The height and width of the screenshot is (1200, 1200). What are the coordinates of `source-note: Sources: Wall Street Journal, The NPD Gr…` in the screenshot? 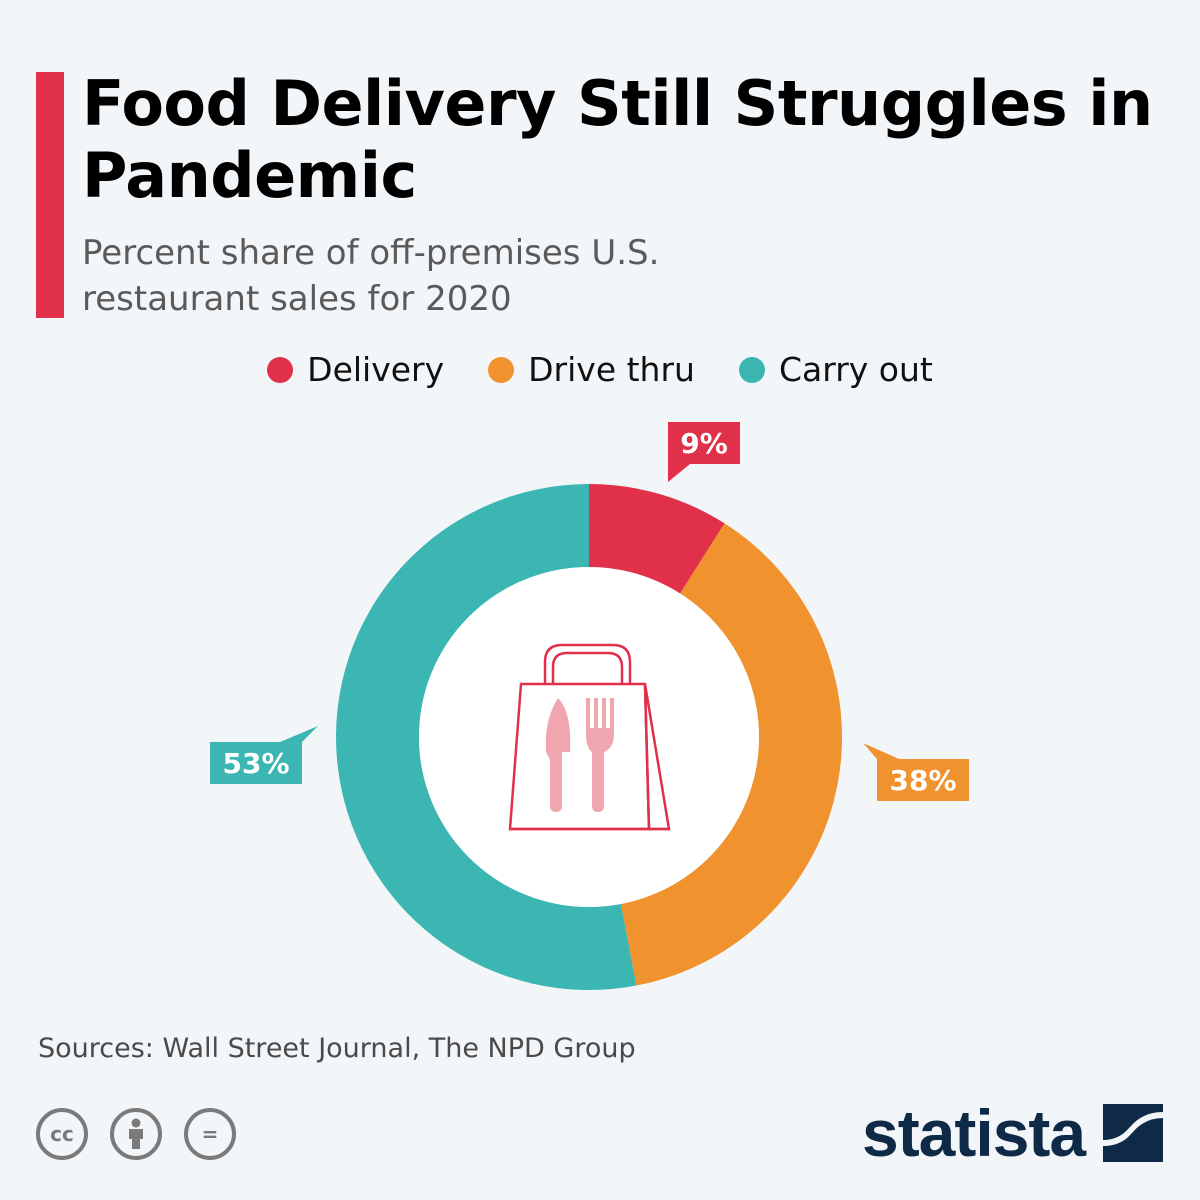 It's located at (337, 1048).